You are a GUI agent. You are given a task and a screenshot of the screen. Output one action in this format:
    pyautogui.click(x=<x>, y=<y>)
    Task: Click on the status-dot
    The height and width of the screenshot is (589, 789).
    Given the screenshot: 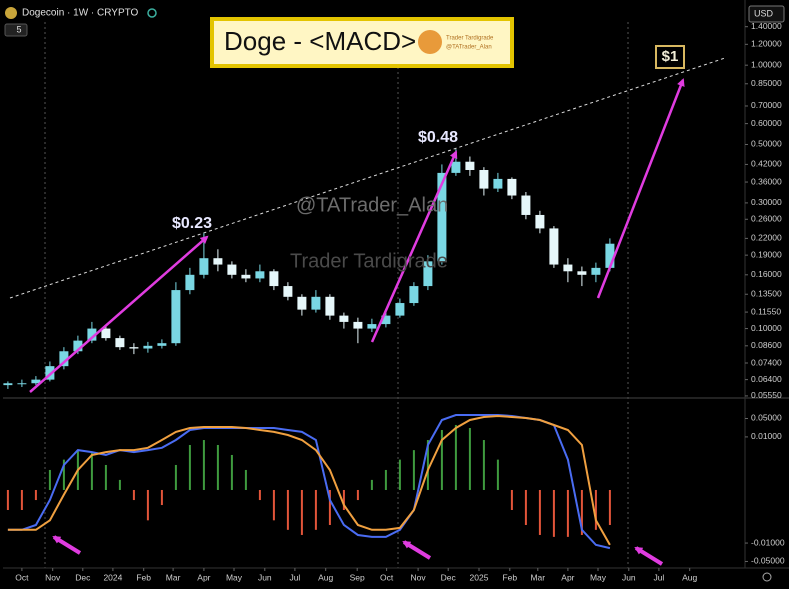 What is the action you would take?
    pyautogui.click(x=152, y=13)
    